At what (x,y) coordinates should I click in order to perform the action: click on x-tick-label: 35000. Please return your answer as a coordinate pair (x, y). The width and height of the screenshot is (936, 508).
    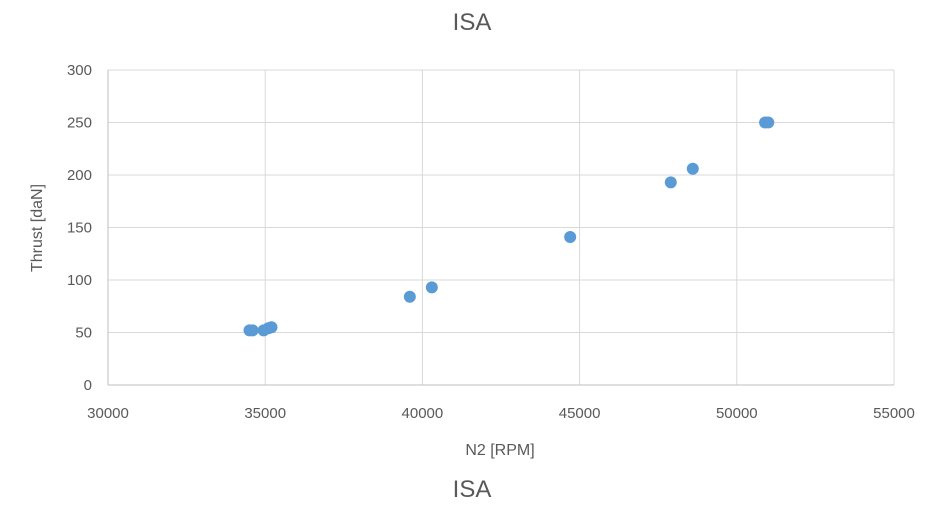
    Looking at the image, I should click on (265, 413).